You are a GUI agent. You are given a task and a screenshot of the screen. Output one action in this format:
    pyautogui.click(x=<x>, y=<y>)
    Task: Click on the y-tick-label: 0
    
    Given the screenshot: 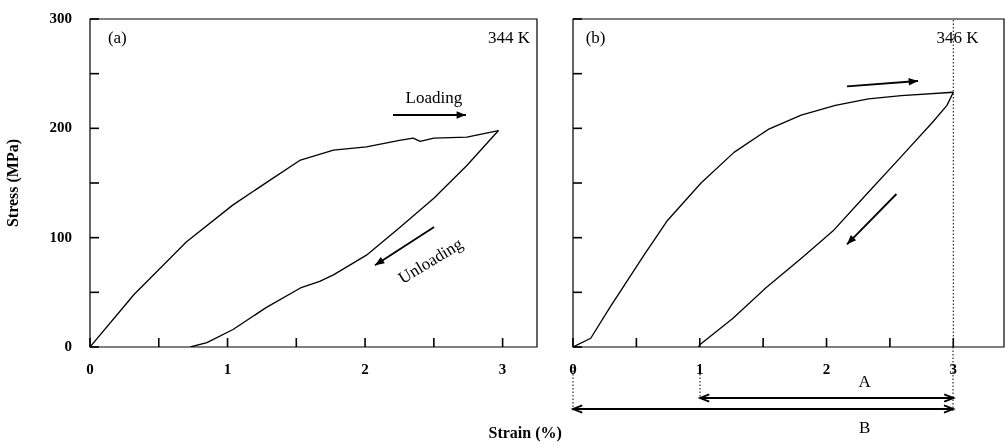 What is the action you would take?
    pyautogui.click(x=68, y=345)
    